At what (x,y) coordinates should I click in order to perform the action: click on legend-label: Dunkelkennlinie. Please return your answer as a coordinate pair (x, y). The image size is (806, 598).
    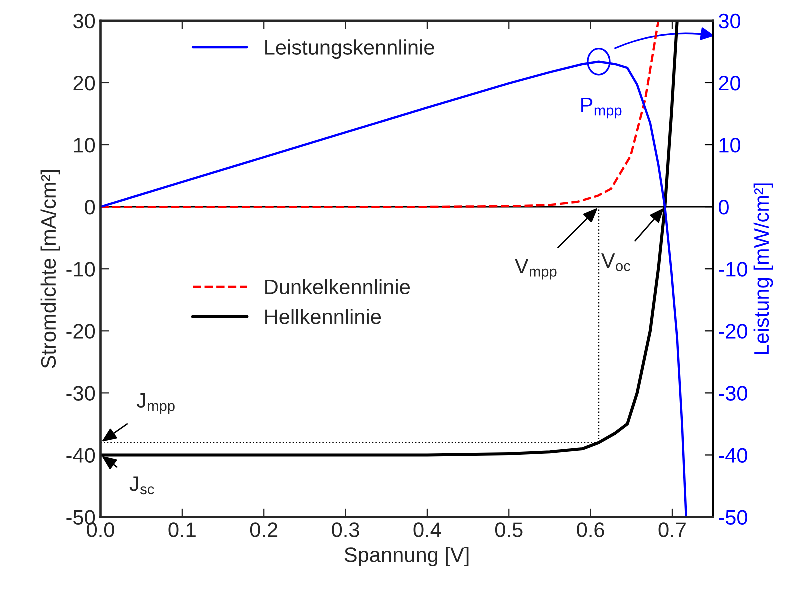
    Looking at the image, I should click on (338, 287).